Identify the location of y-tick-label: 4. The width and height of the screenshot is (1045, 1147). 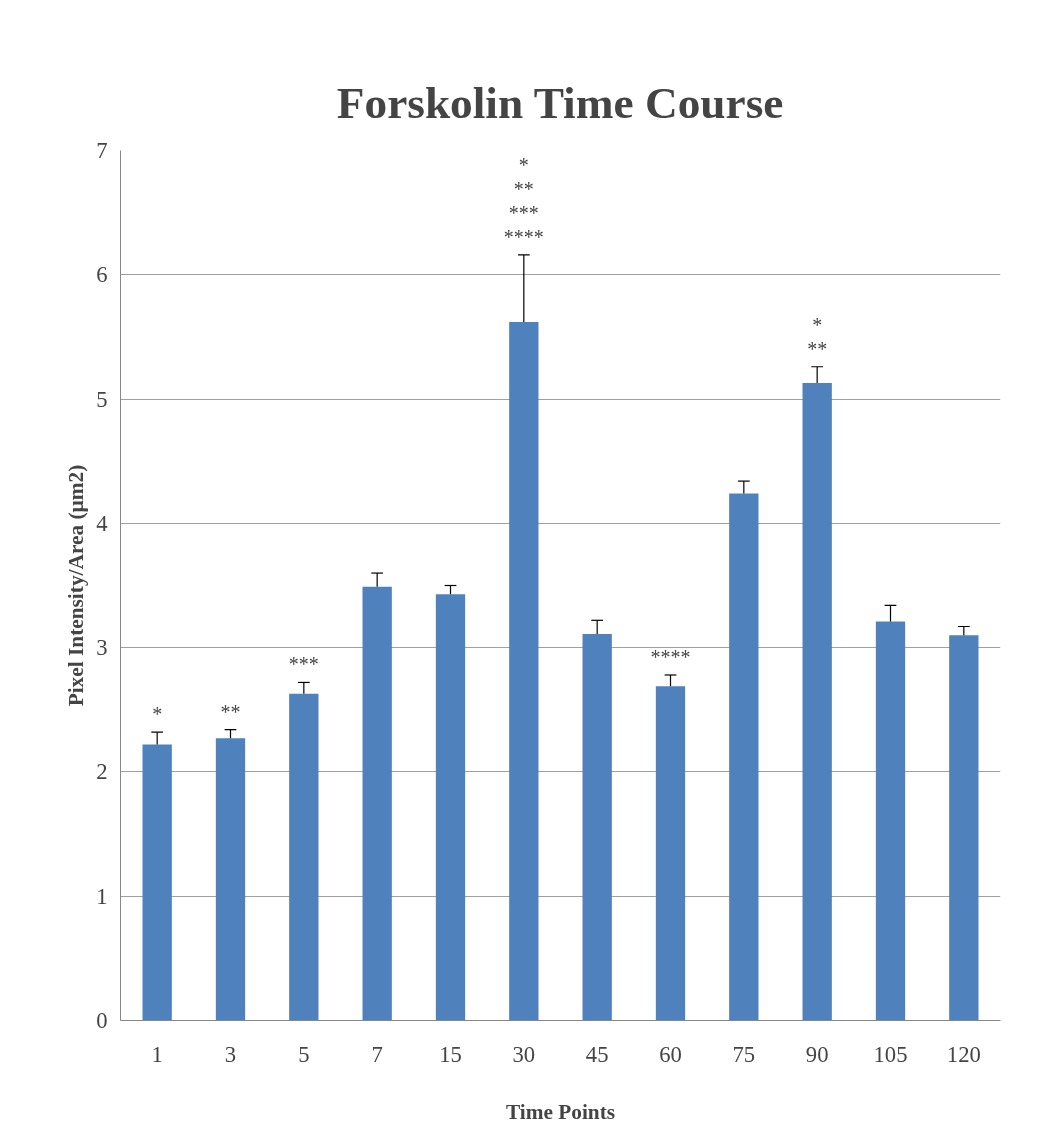
(102, 523).